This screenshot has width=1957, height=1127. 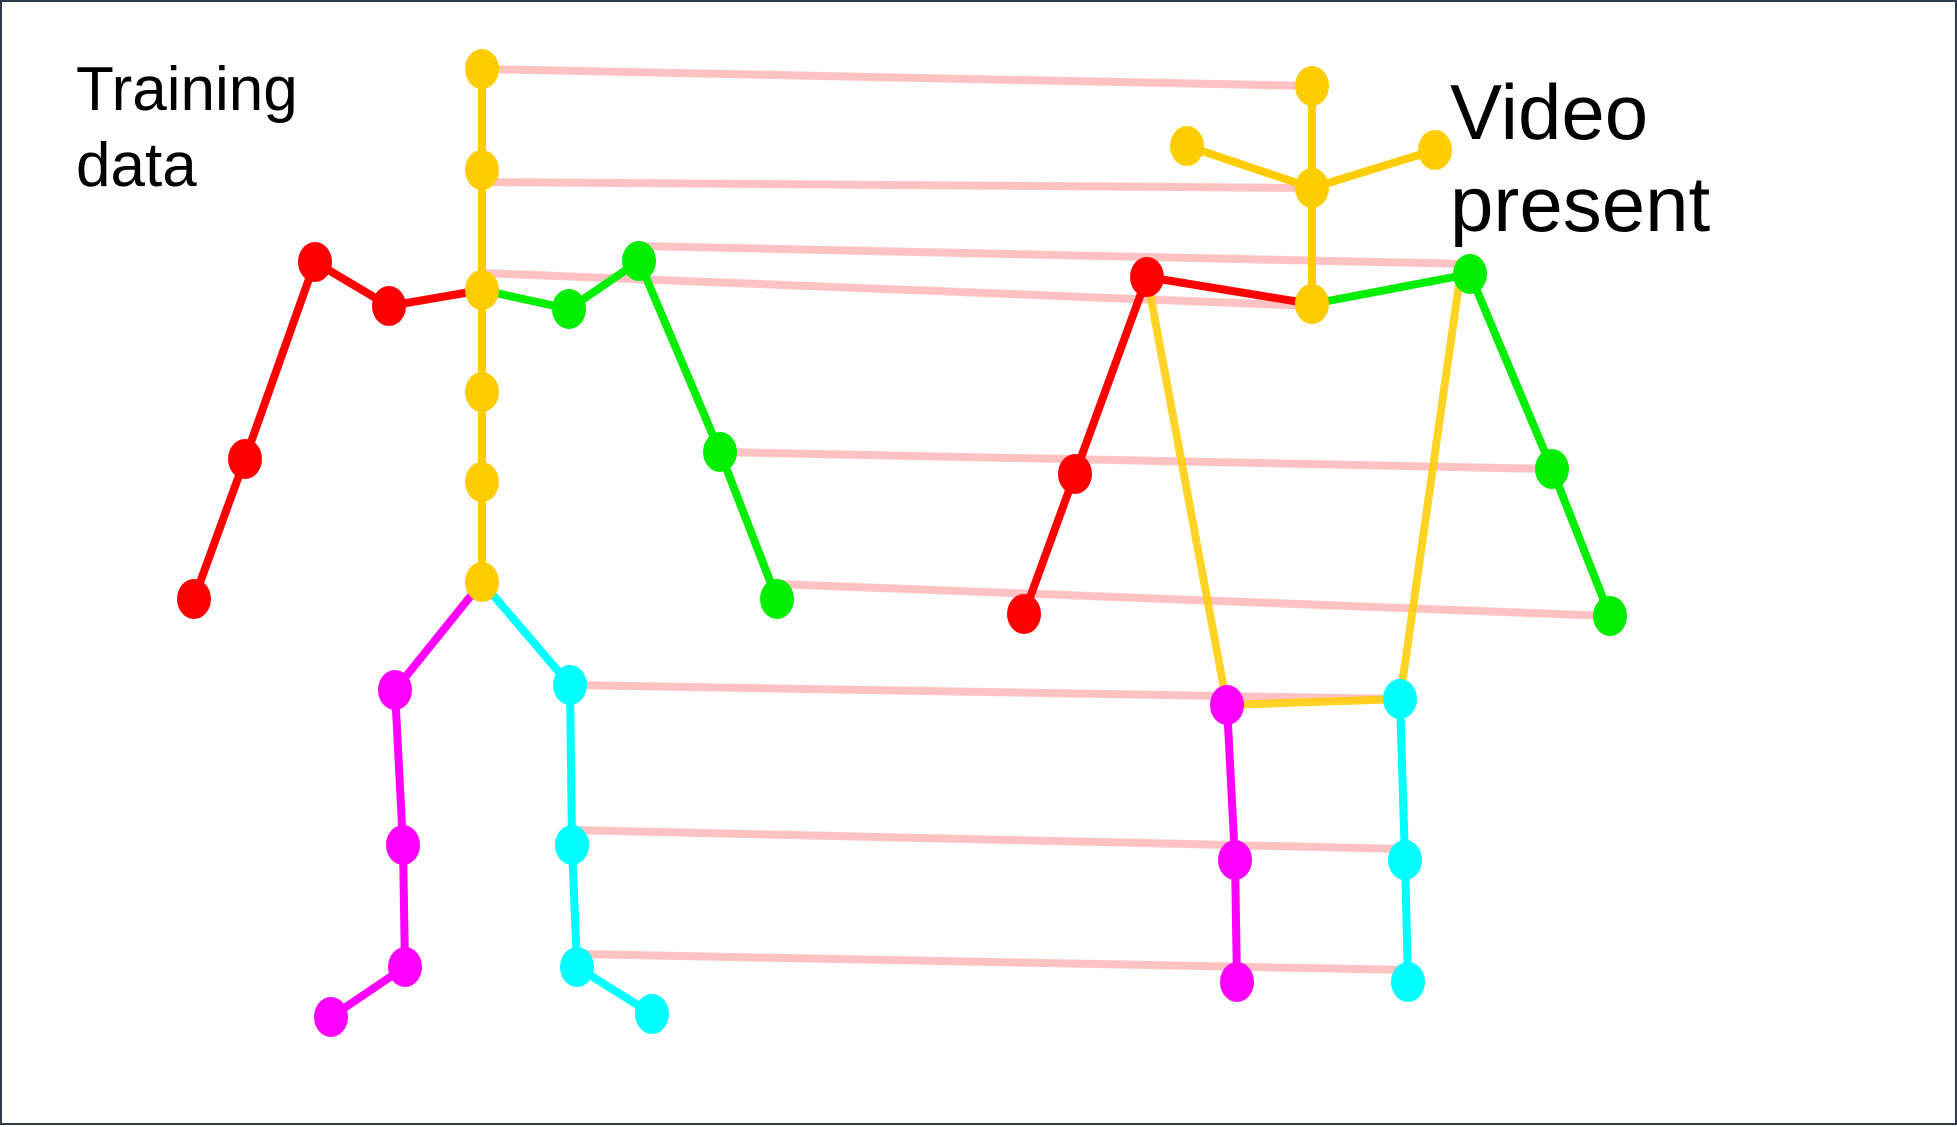 I want to click on video-joint-right-knee, so click(x=1235, y=860).